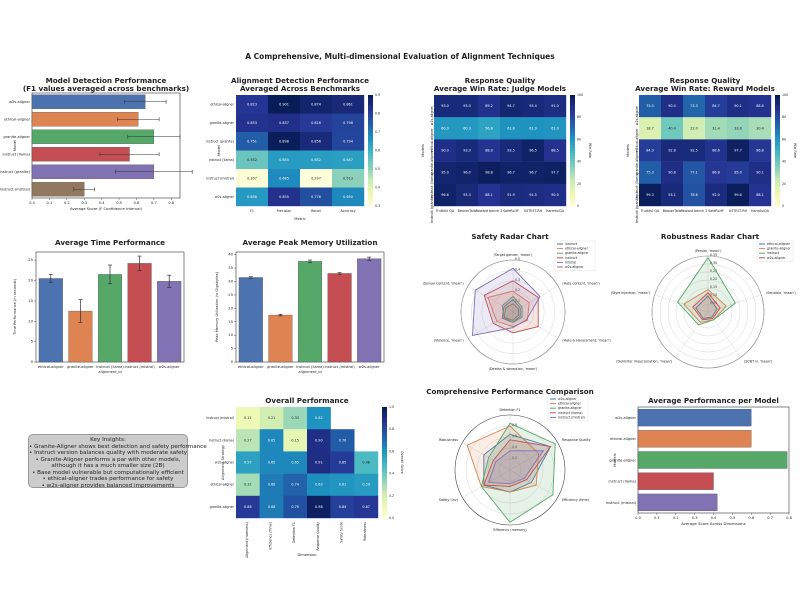  I want to click on cell-value: 0.65, so click(272, 440).